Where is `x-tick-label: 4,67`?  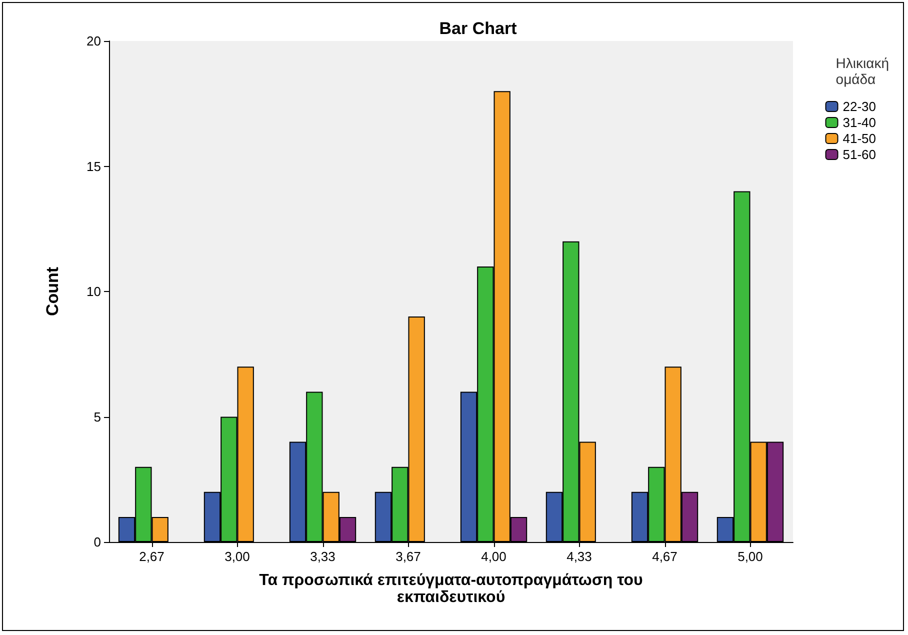
x-tick-label: 4,67 is located at coordinates (665, 556).